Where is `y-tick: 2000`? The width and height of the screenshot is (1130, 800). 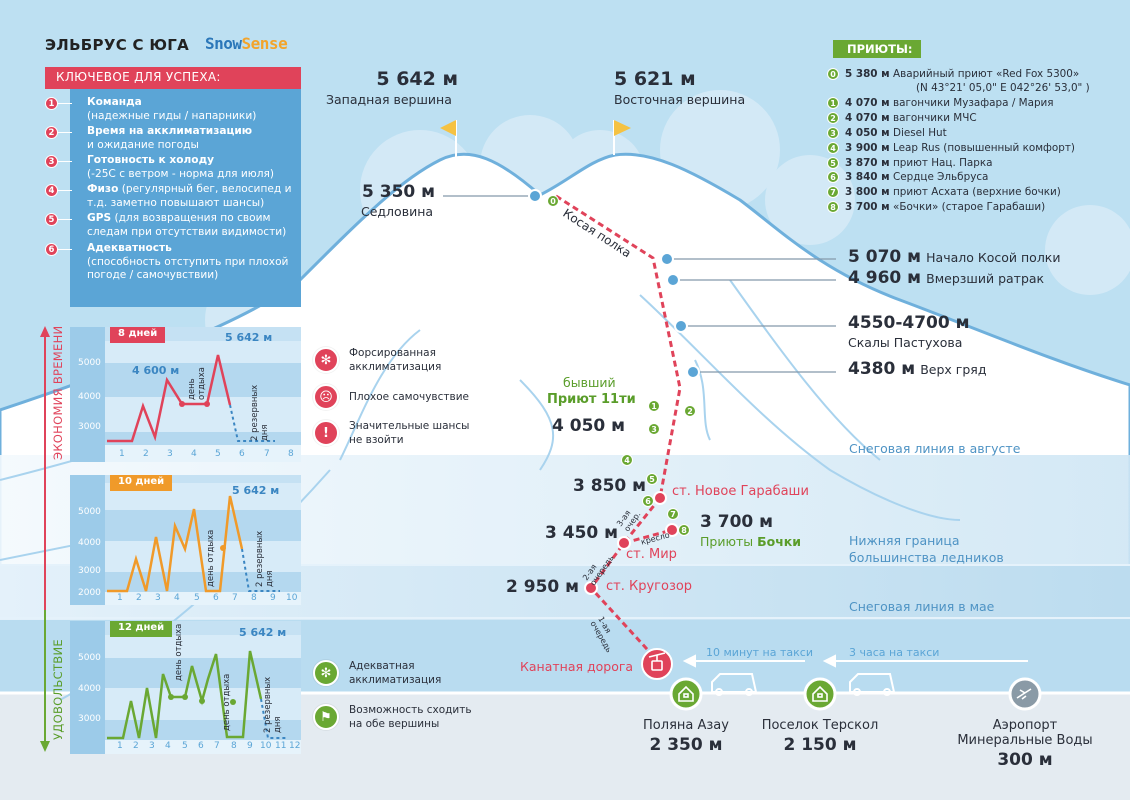
y-tick: 2000 is located at coordinates (89, 593).